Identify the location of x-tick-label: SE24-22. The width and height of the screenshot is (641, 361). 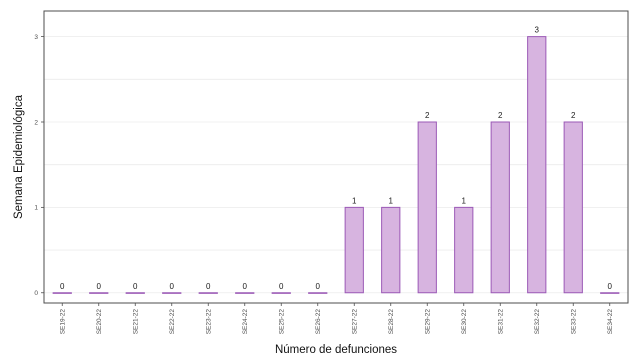
(245, 322).